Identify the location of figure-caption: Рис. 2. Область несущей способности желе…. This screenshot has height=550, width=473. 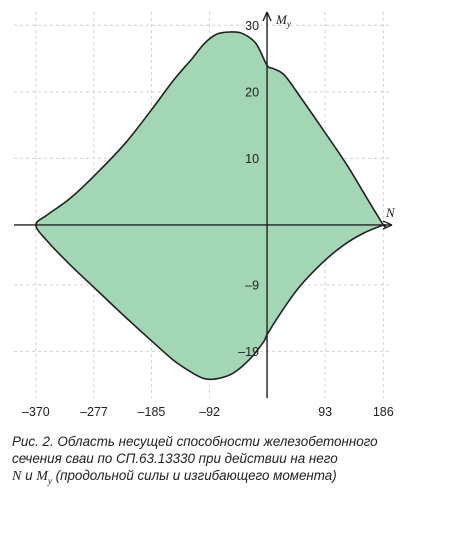
(232, 459).